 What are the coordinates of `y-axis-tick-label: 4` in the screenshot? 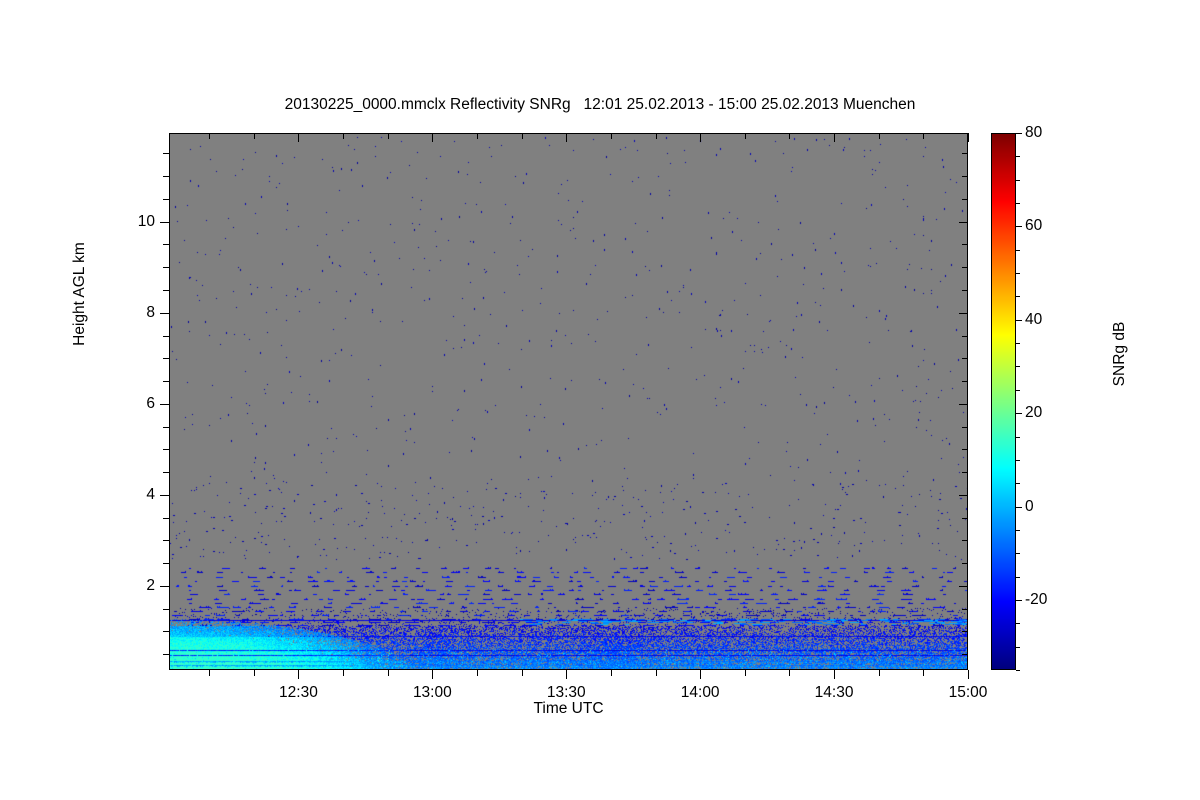 It's located at (150, 494).